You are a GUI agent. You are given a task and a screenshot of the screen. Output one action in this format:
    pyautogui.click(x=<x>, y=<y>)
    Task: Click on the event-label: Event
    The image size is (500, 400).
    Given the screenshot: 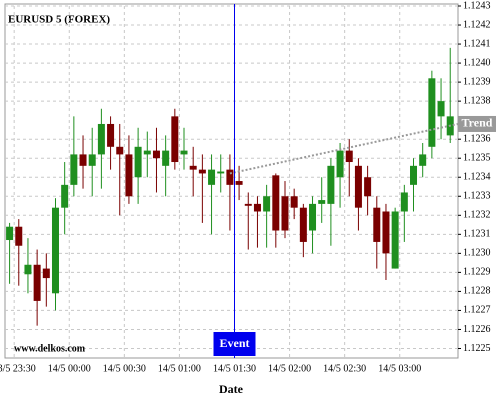 What is the action you would take?
    pyautogui.click(x=235, y=343)
    